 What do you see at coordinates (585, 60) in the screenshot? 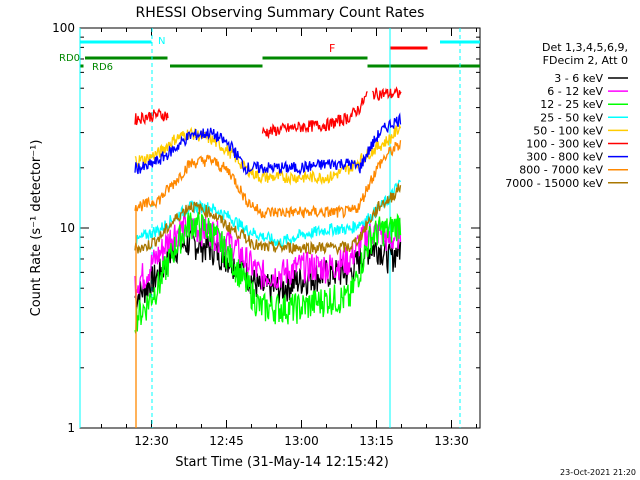
I see `legend-header-line-2: FDecim 2, Att 0` at bounding box center [585, 60].